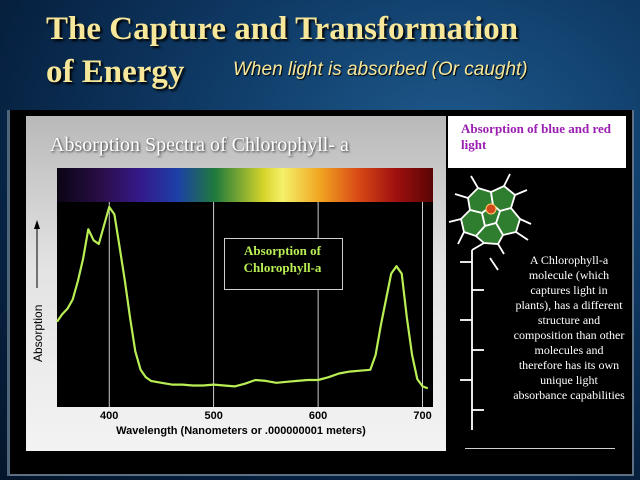  What do you see at coordinates (540, 448) in the screenshot?
I see `description-underline` at bounding box center [540, 448].